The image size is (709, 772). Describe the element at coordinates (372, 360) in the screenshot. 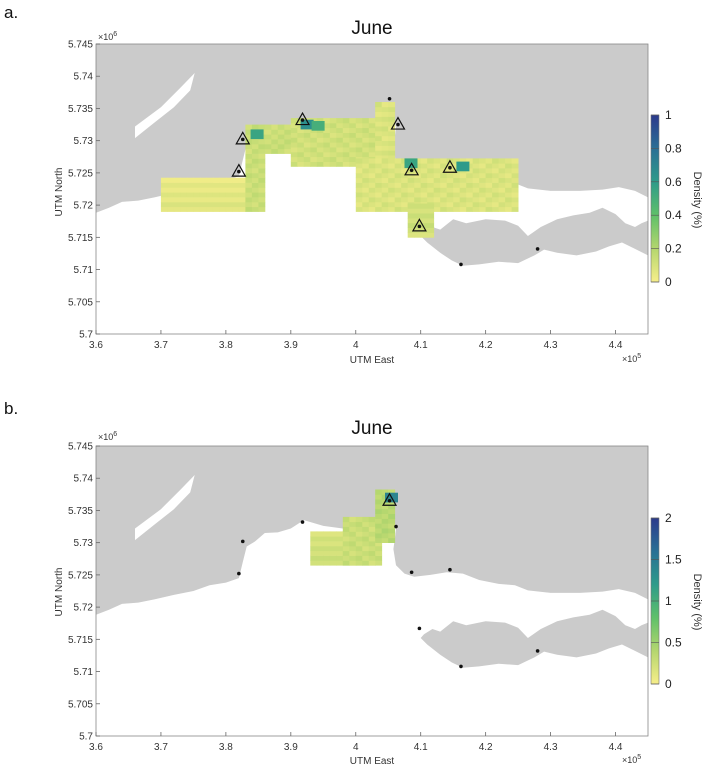

I see `panel-a-xlabel: UTM East` at that location.